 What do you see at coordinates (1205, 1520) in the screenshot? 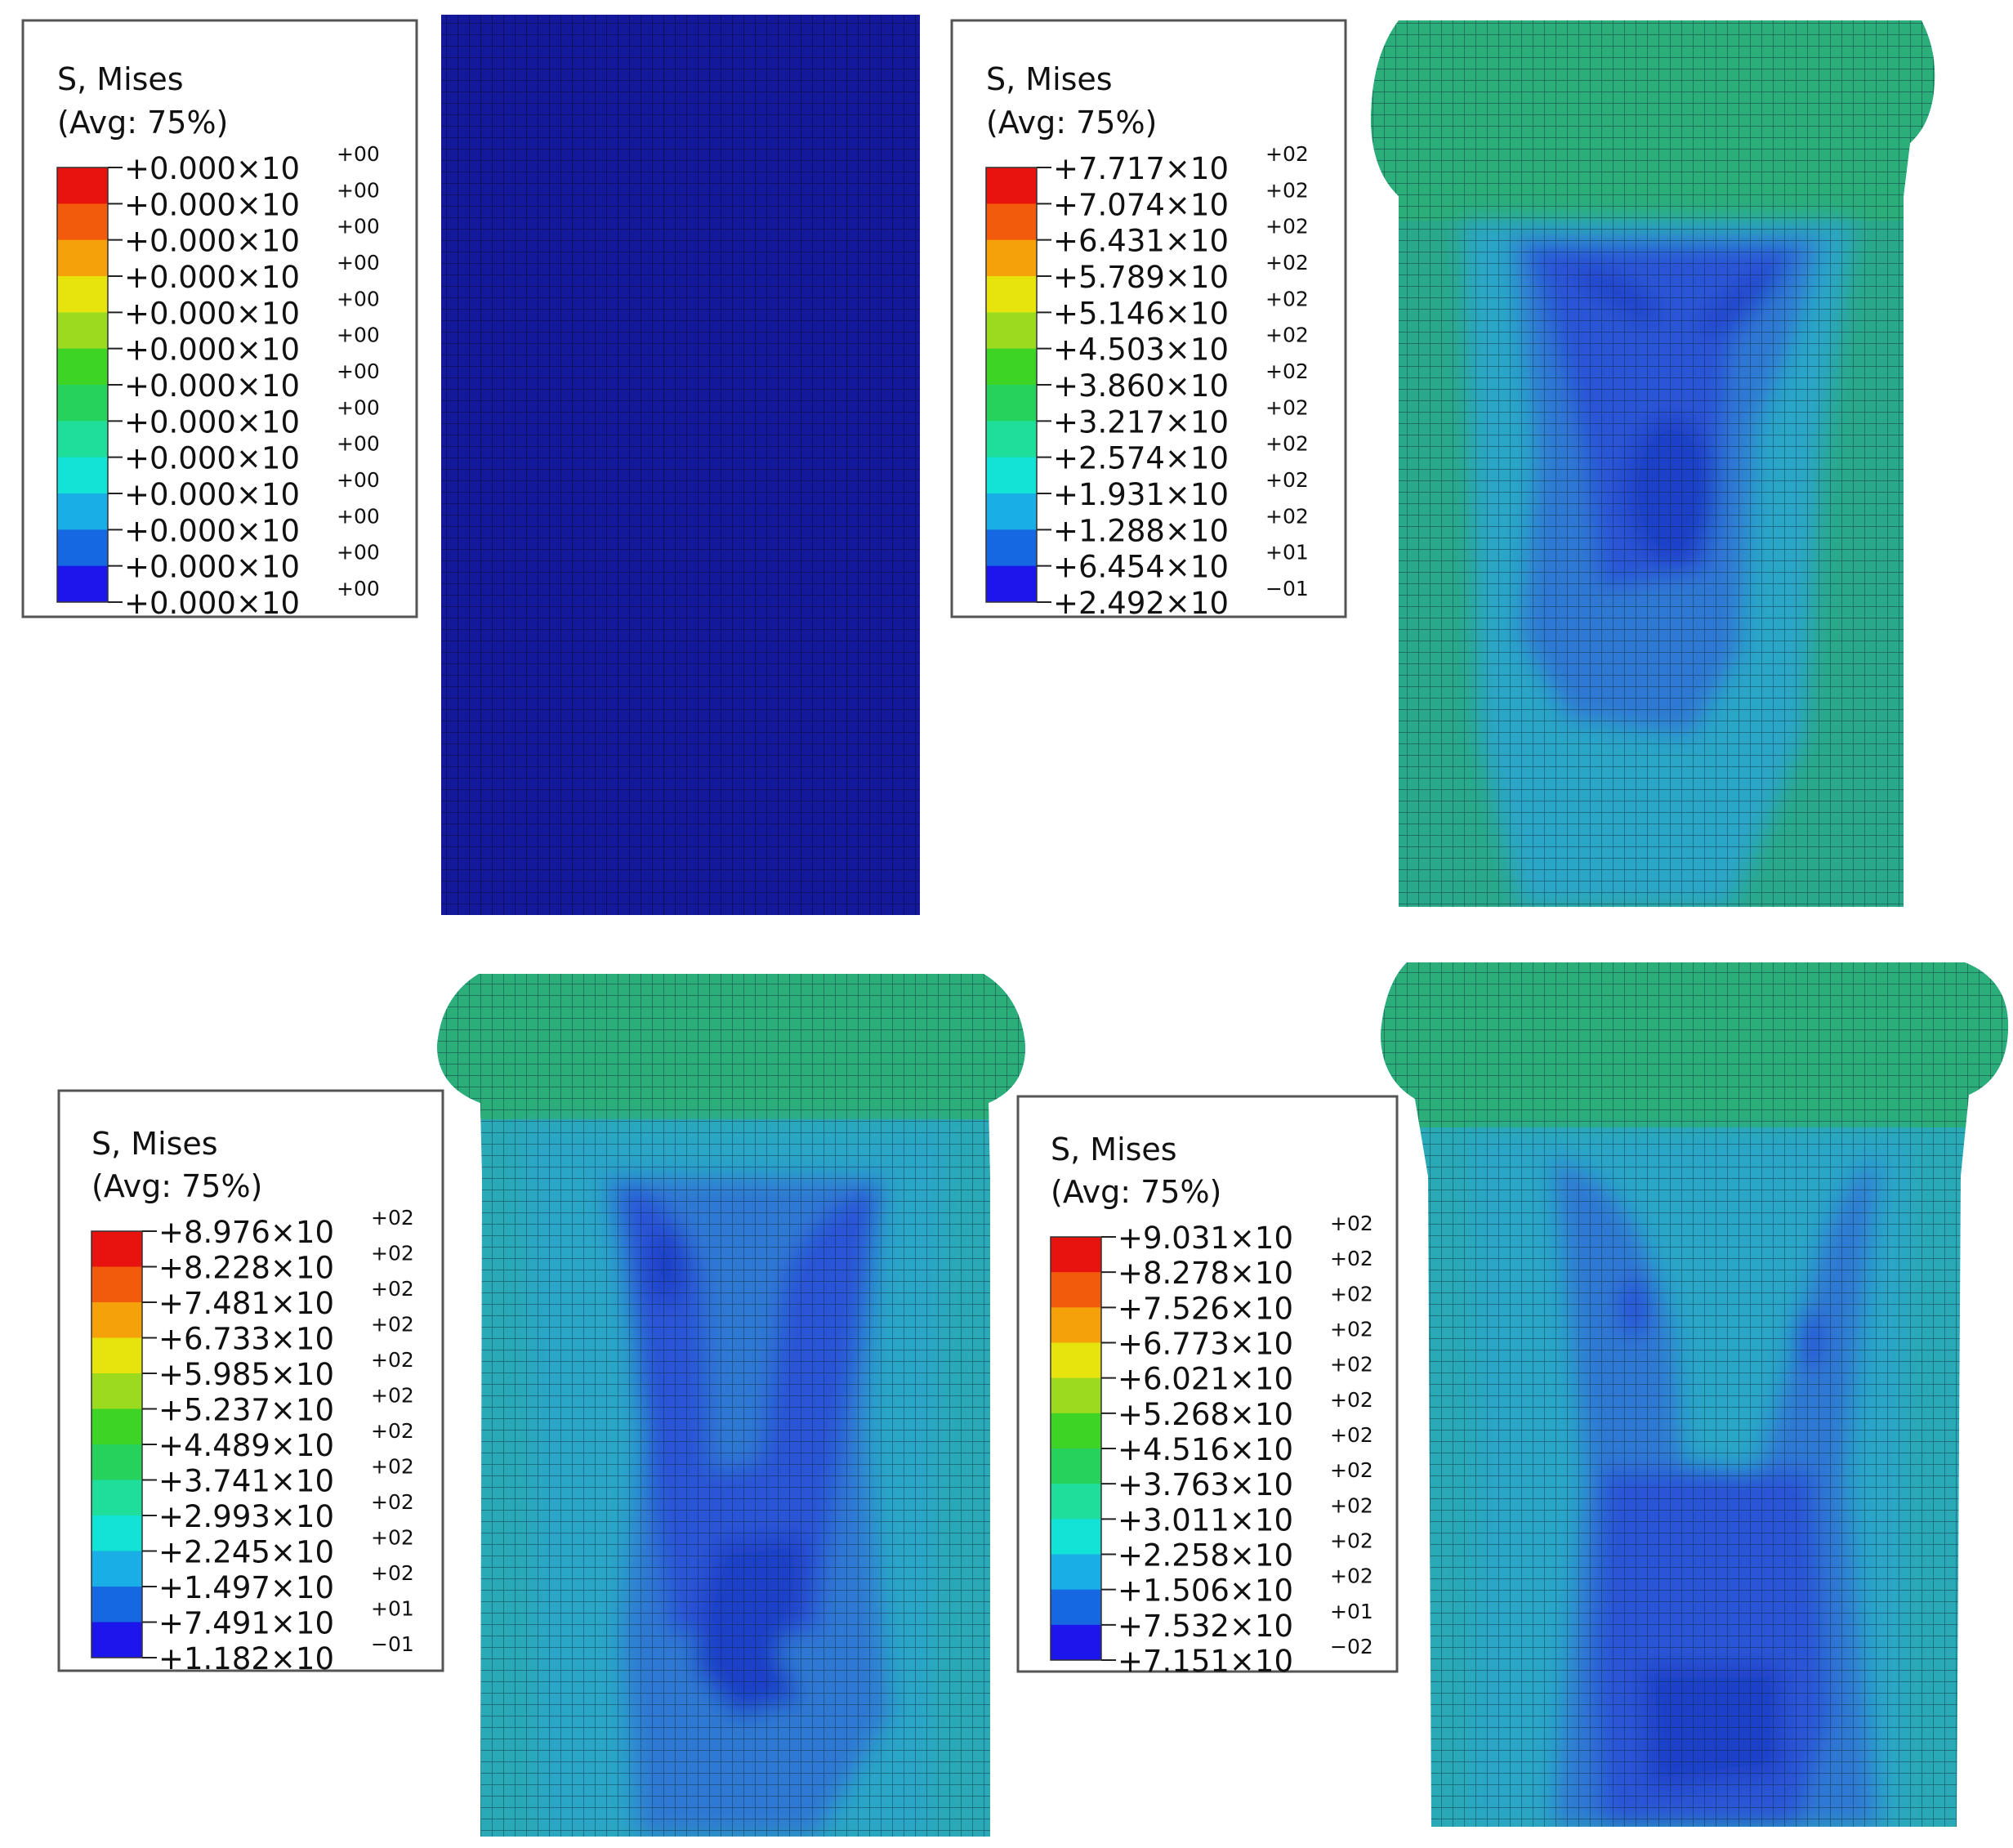
I see `legend-value: +3.011×10` at bounding box center [1205, 1520].